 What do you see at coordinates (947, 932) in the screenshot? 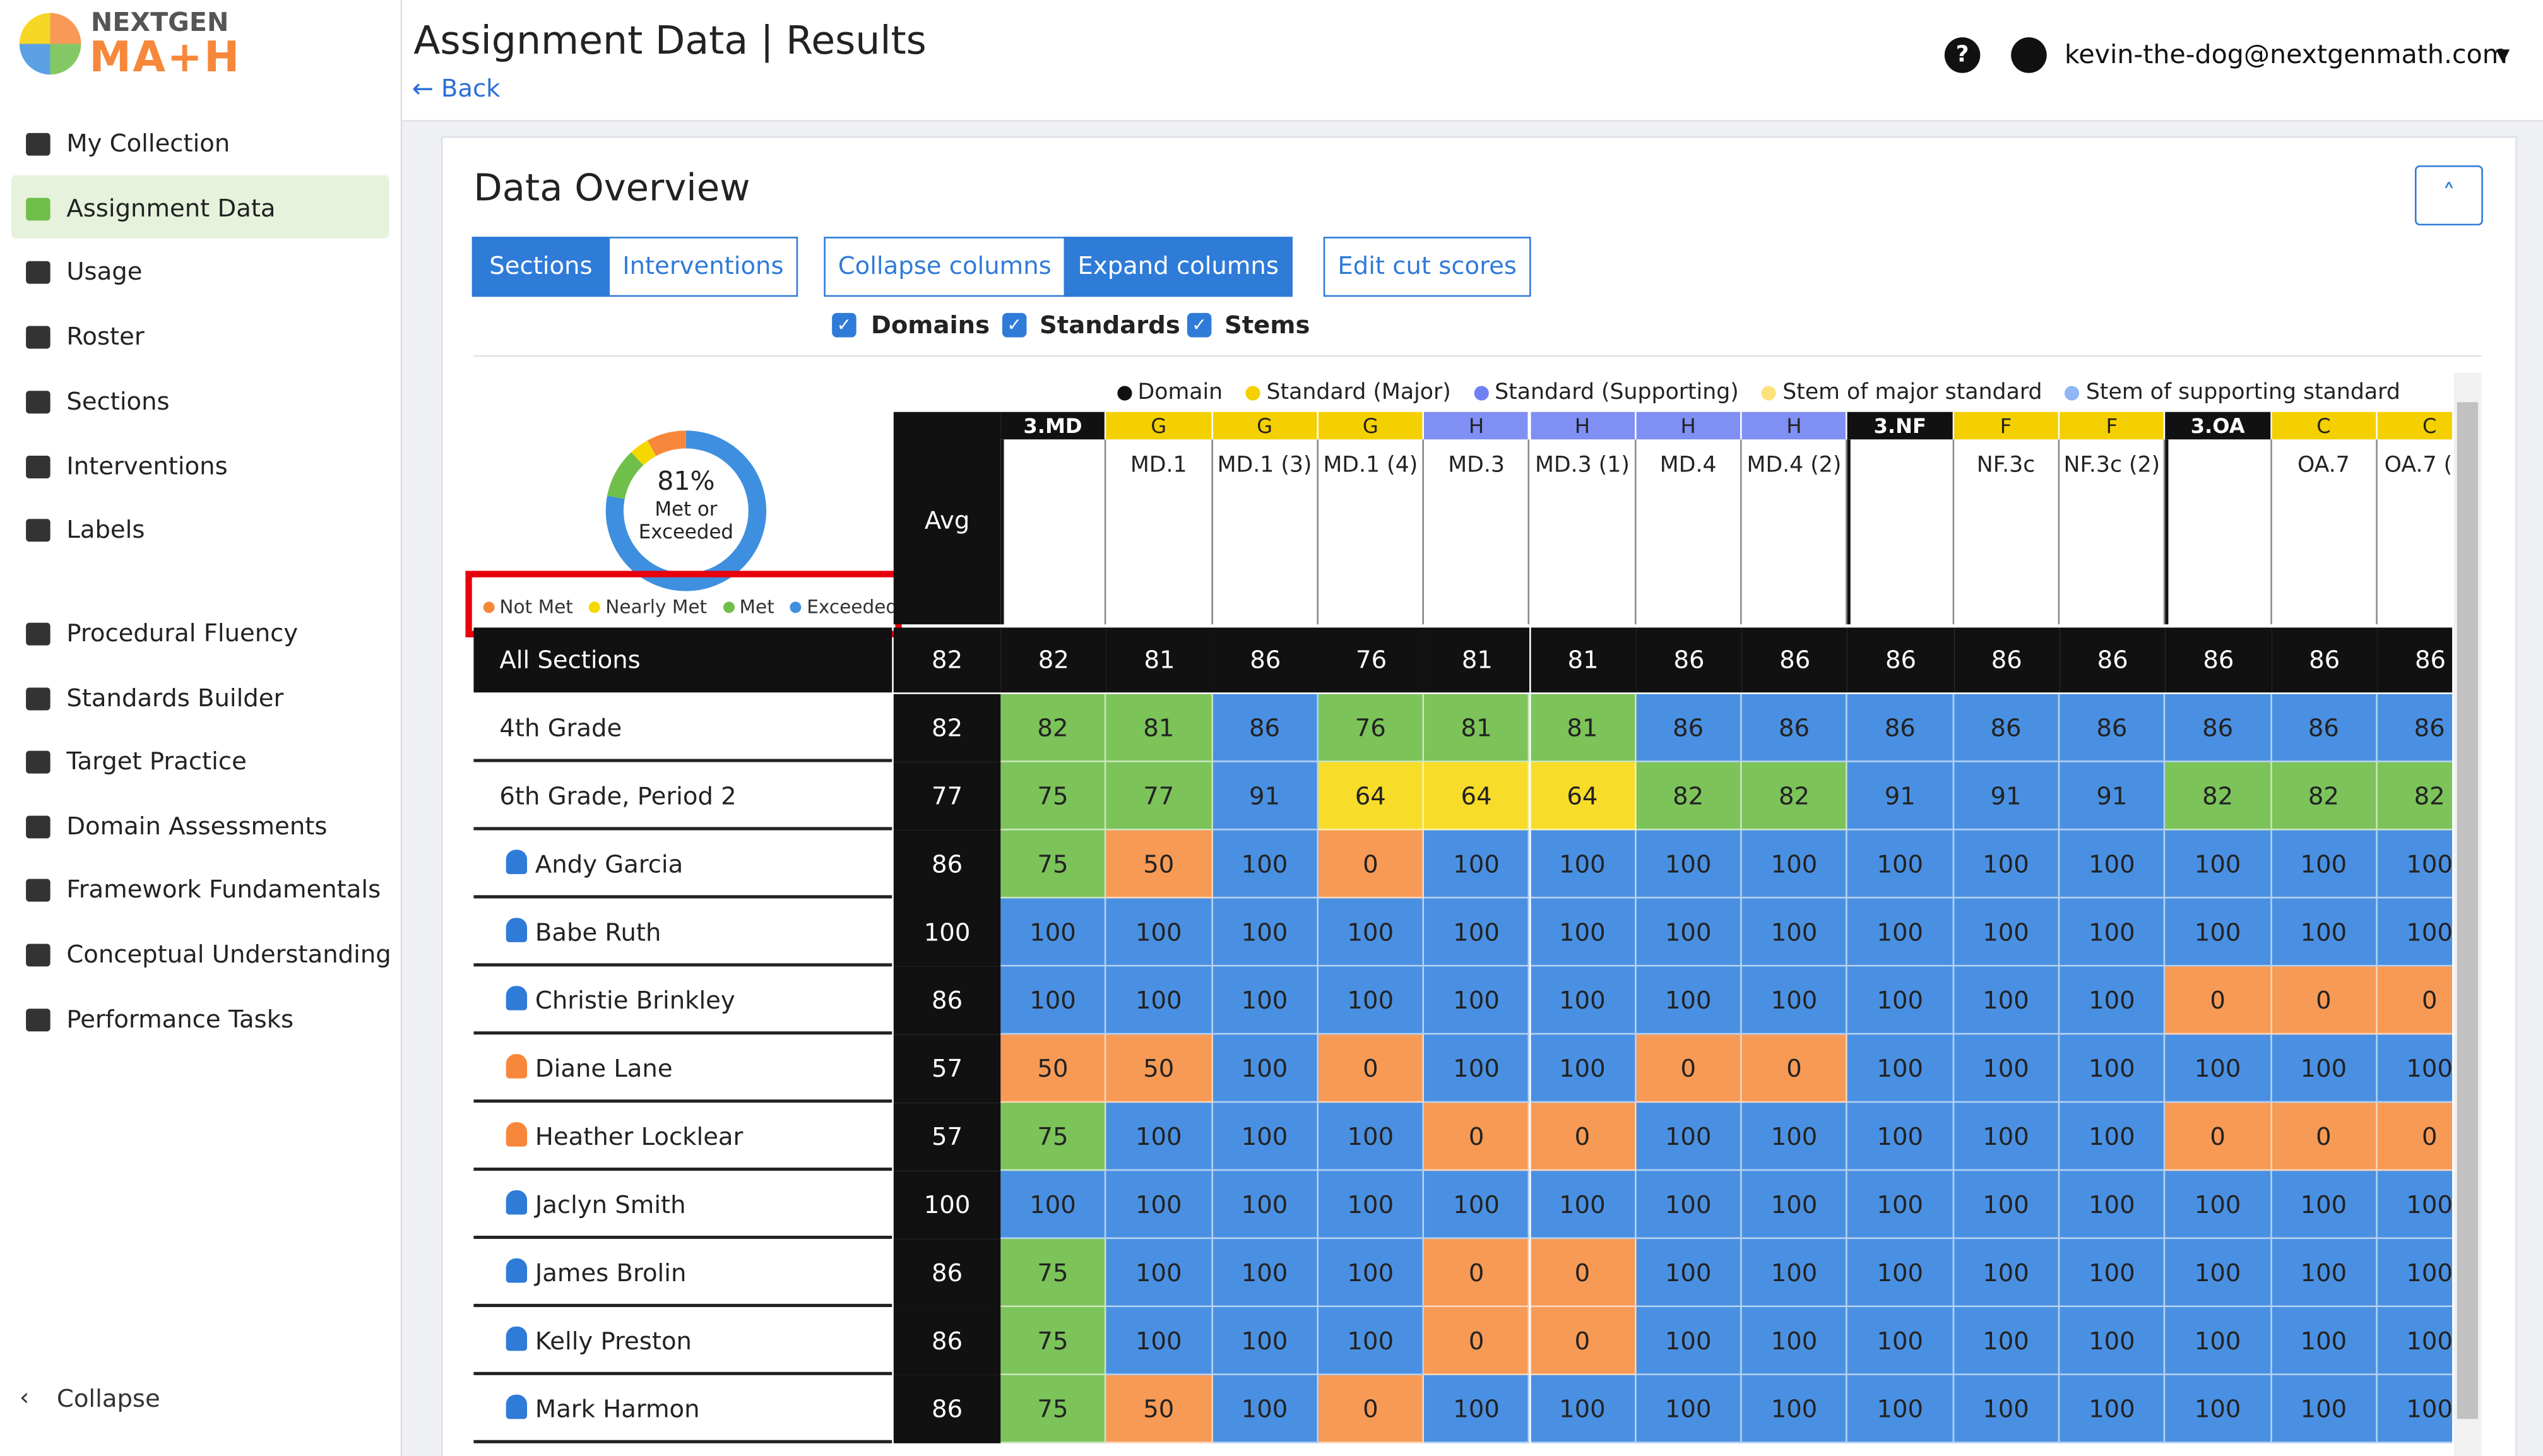
I see `row-avg: 100` at bounding box center [947, 932].